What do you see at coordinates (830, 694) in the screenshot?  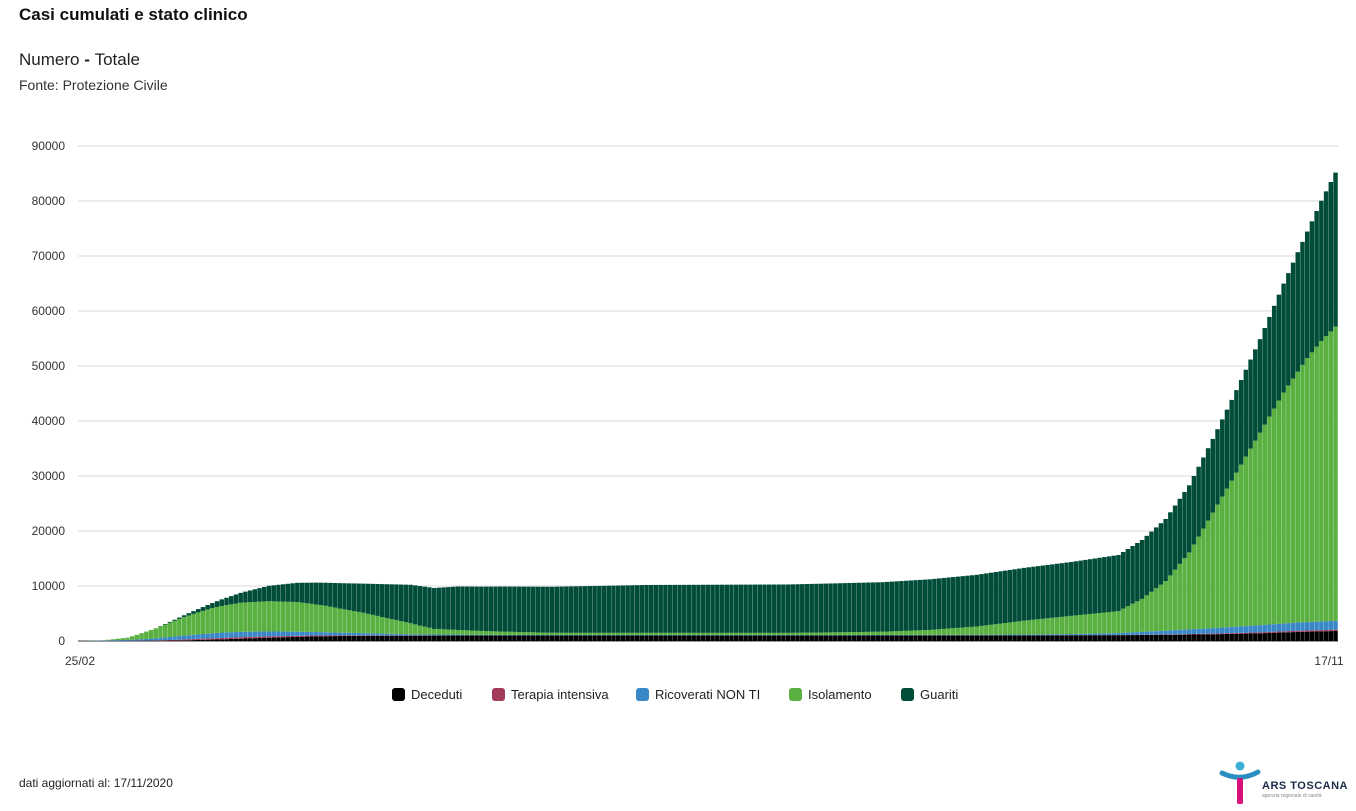 I see `legend-item: Isolamento` at bounding box center [830, 694].